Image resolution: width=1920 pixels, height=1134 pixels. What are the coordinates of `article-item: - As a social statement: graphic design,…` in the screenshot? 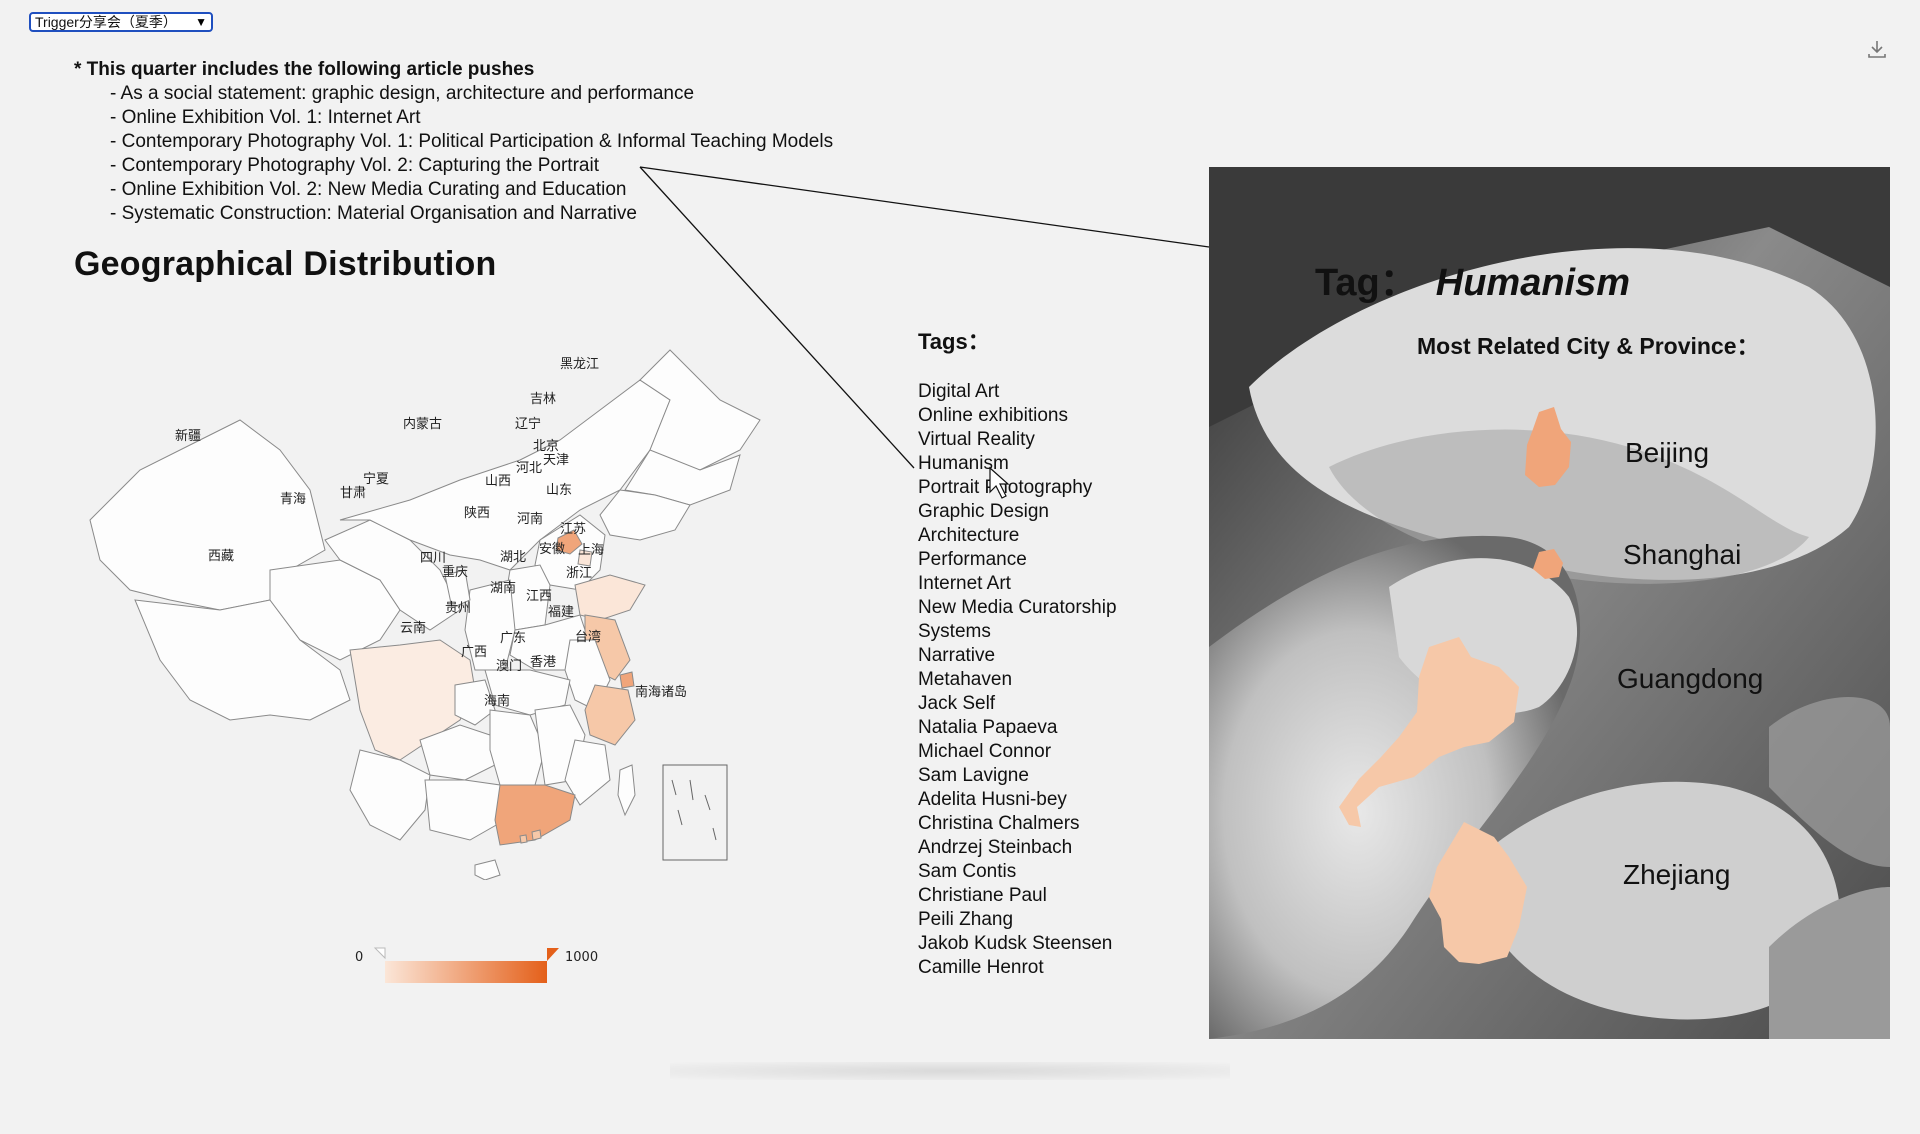 It's located at (402, 93).